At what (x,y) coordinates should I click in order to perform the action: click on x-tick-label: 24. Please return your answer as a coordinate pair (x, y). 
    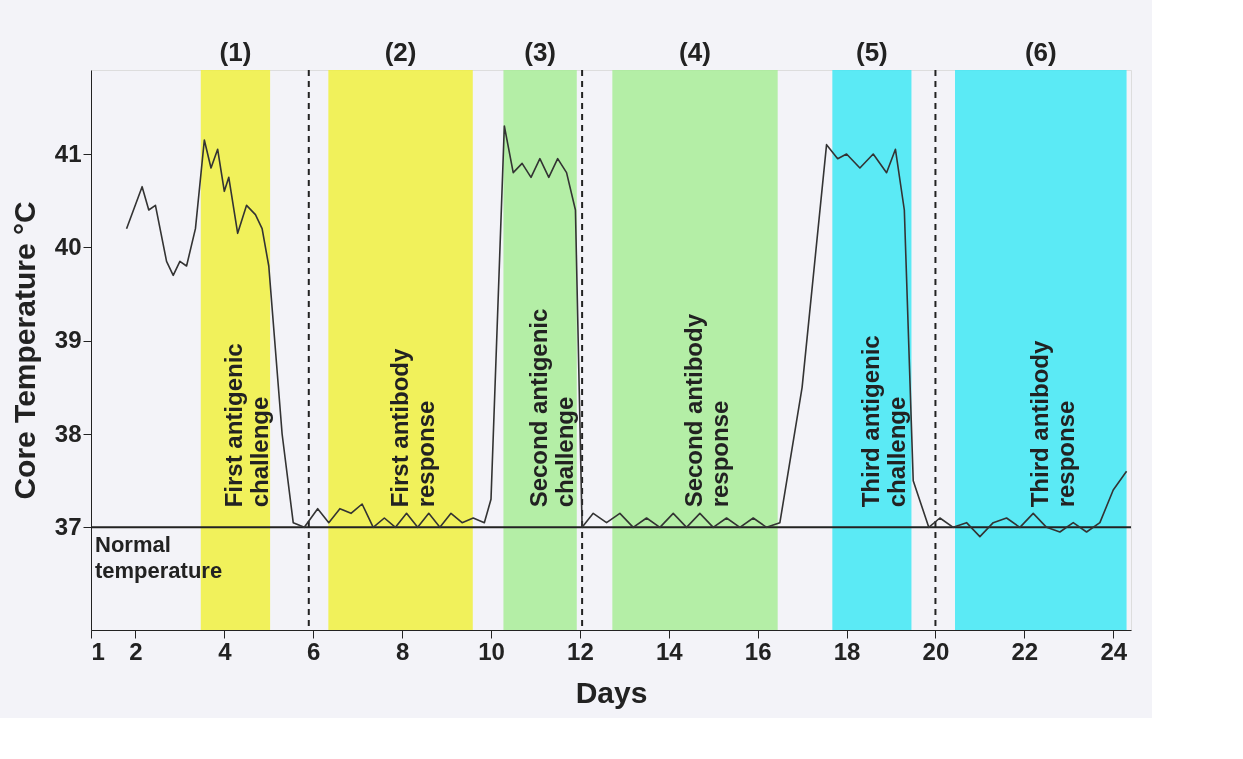
    Looking at the image, I should click on (1114, 651).